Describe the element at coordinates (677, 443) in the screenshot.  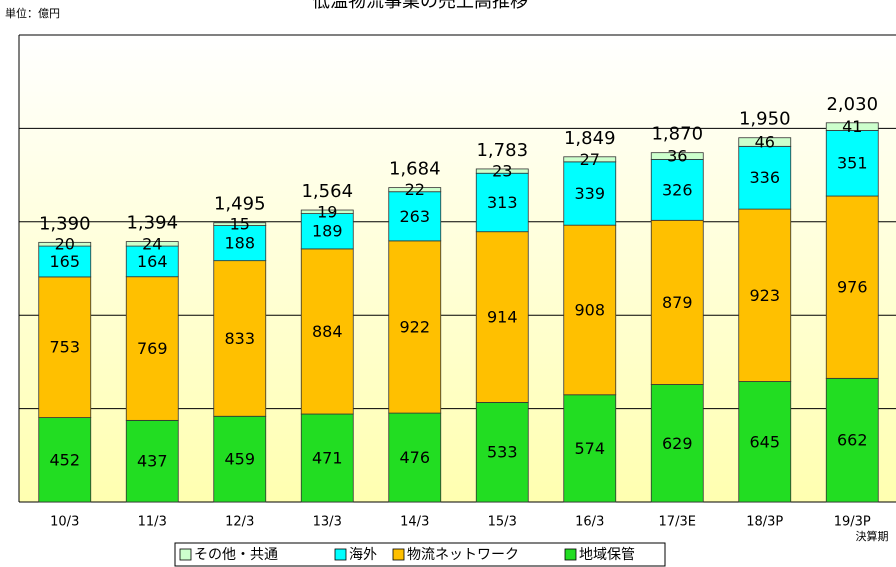
I see `data-label: 629` at that location.